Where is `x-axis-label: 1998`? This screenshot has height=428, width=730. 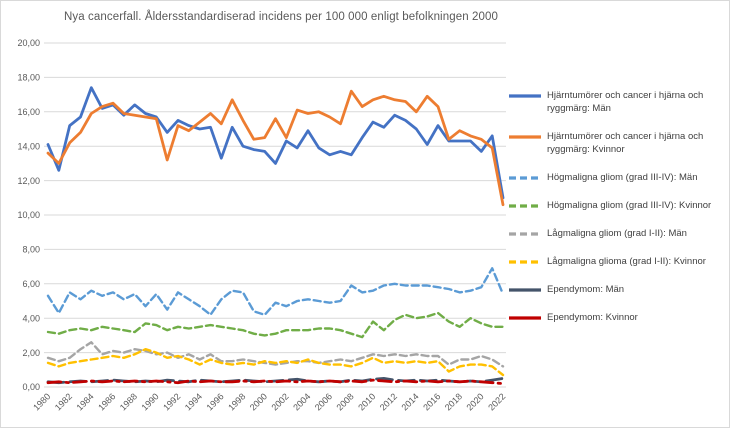 x-axis-label: 1998 is located at coordinates (236, 401).